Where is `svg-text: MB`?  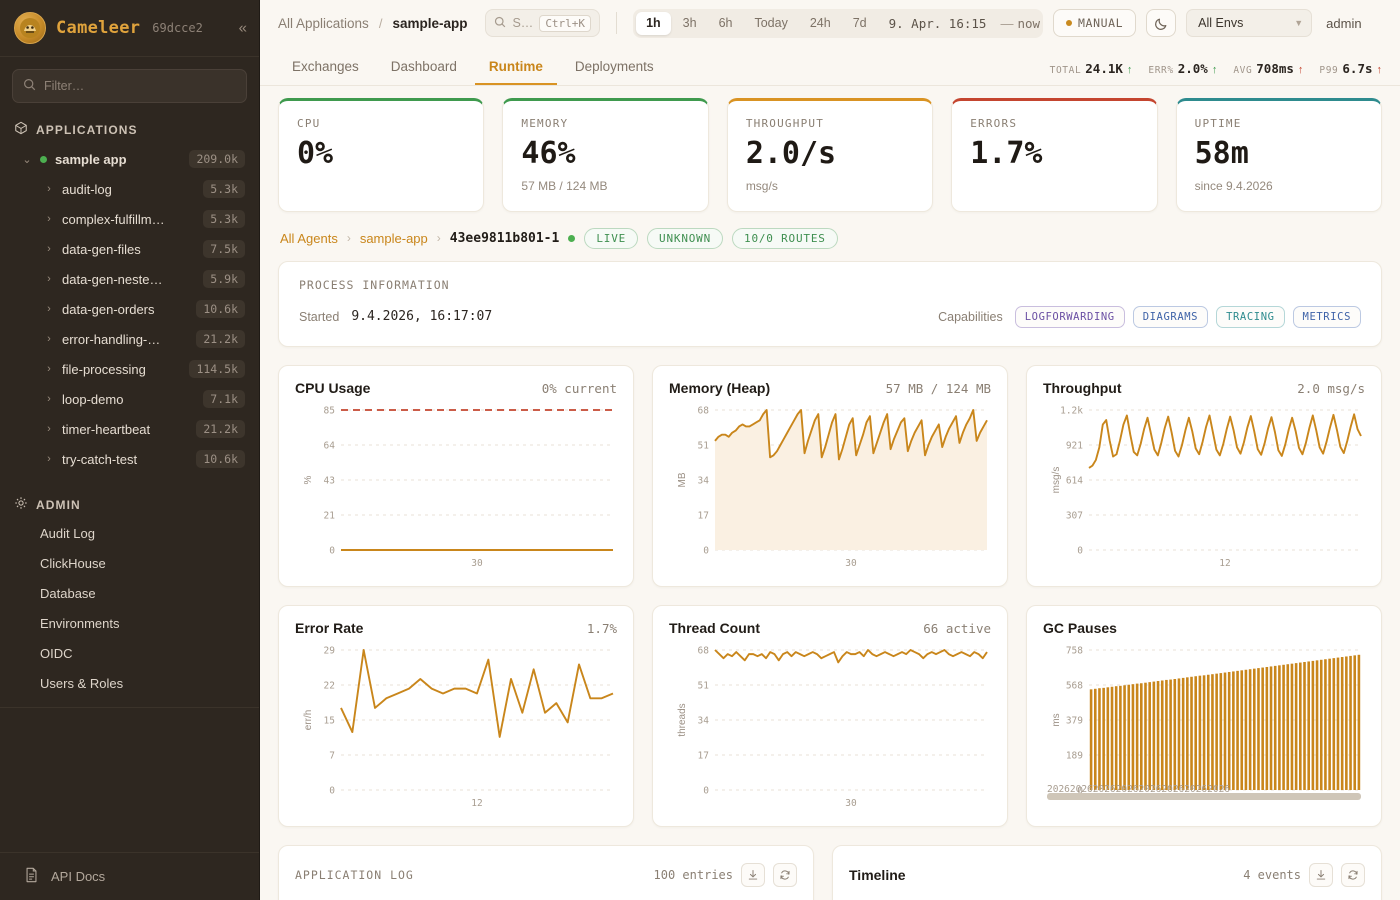
svg-text: MB is located at coordinates (682, 479).